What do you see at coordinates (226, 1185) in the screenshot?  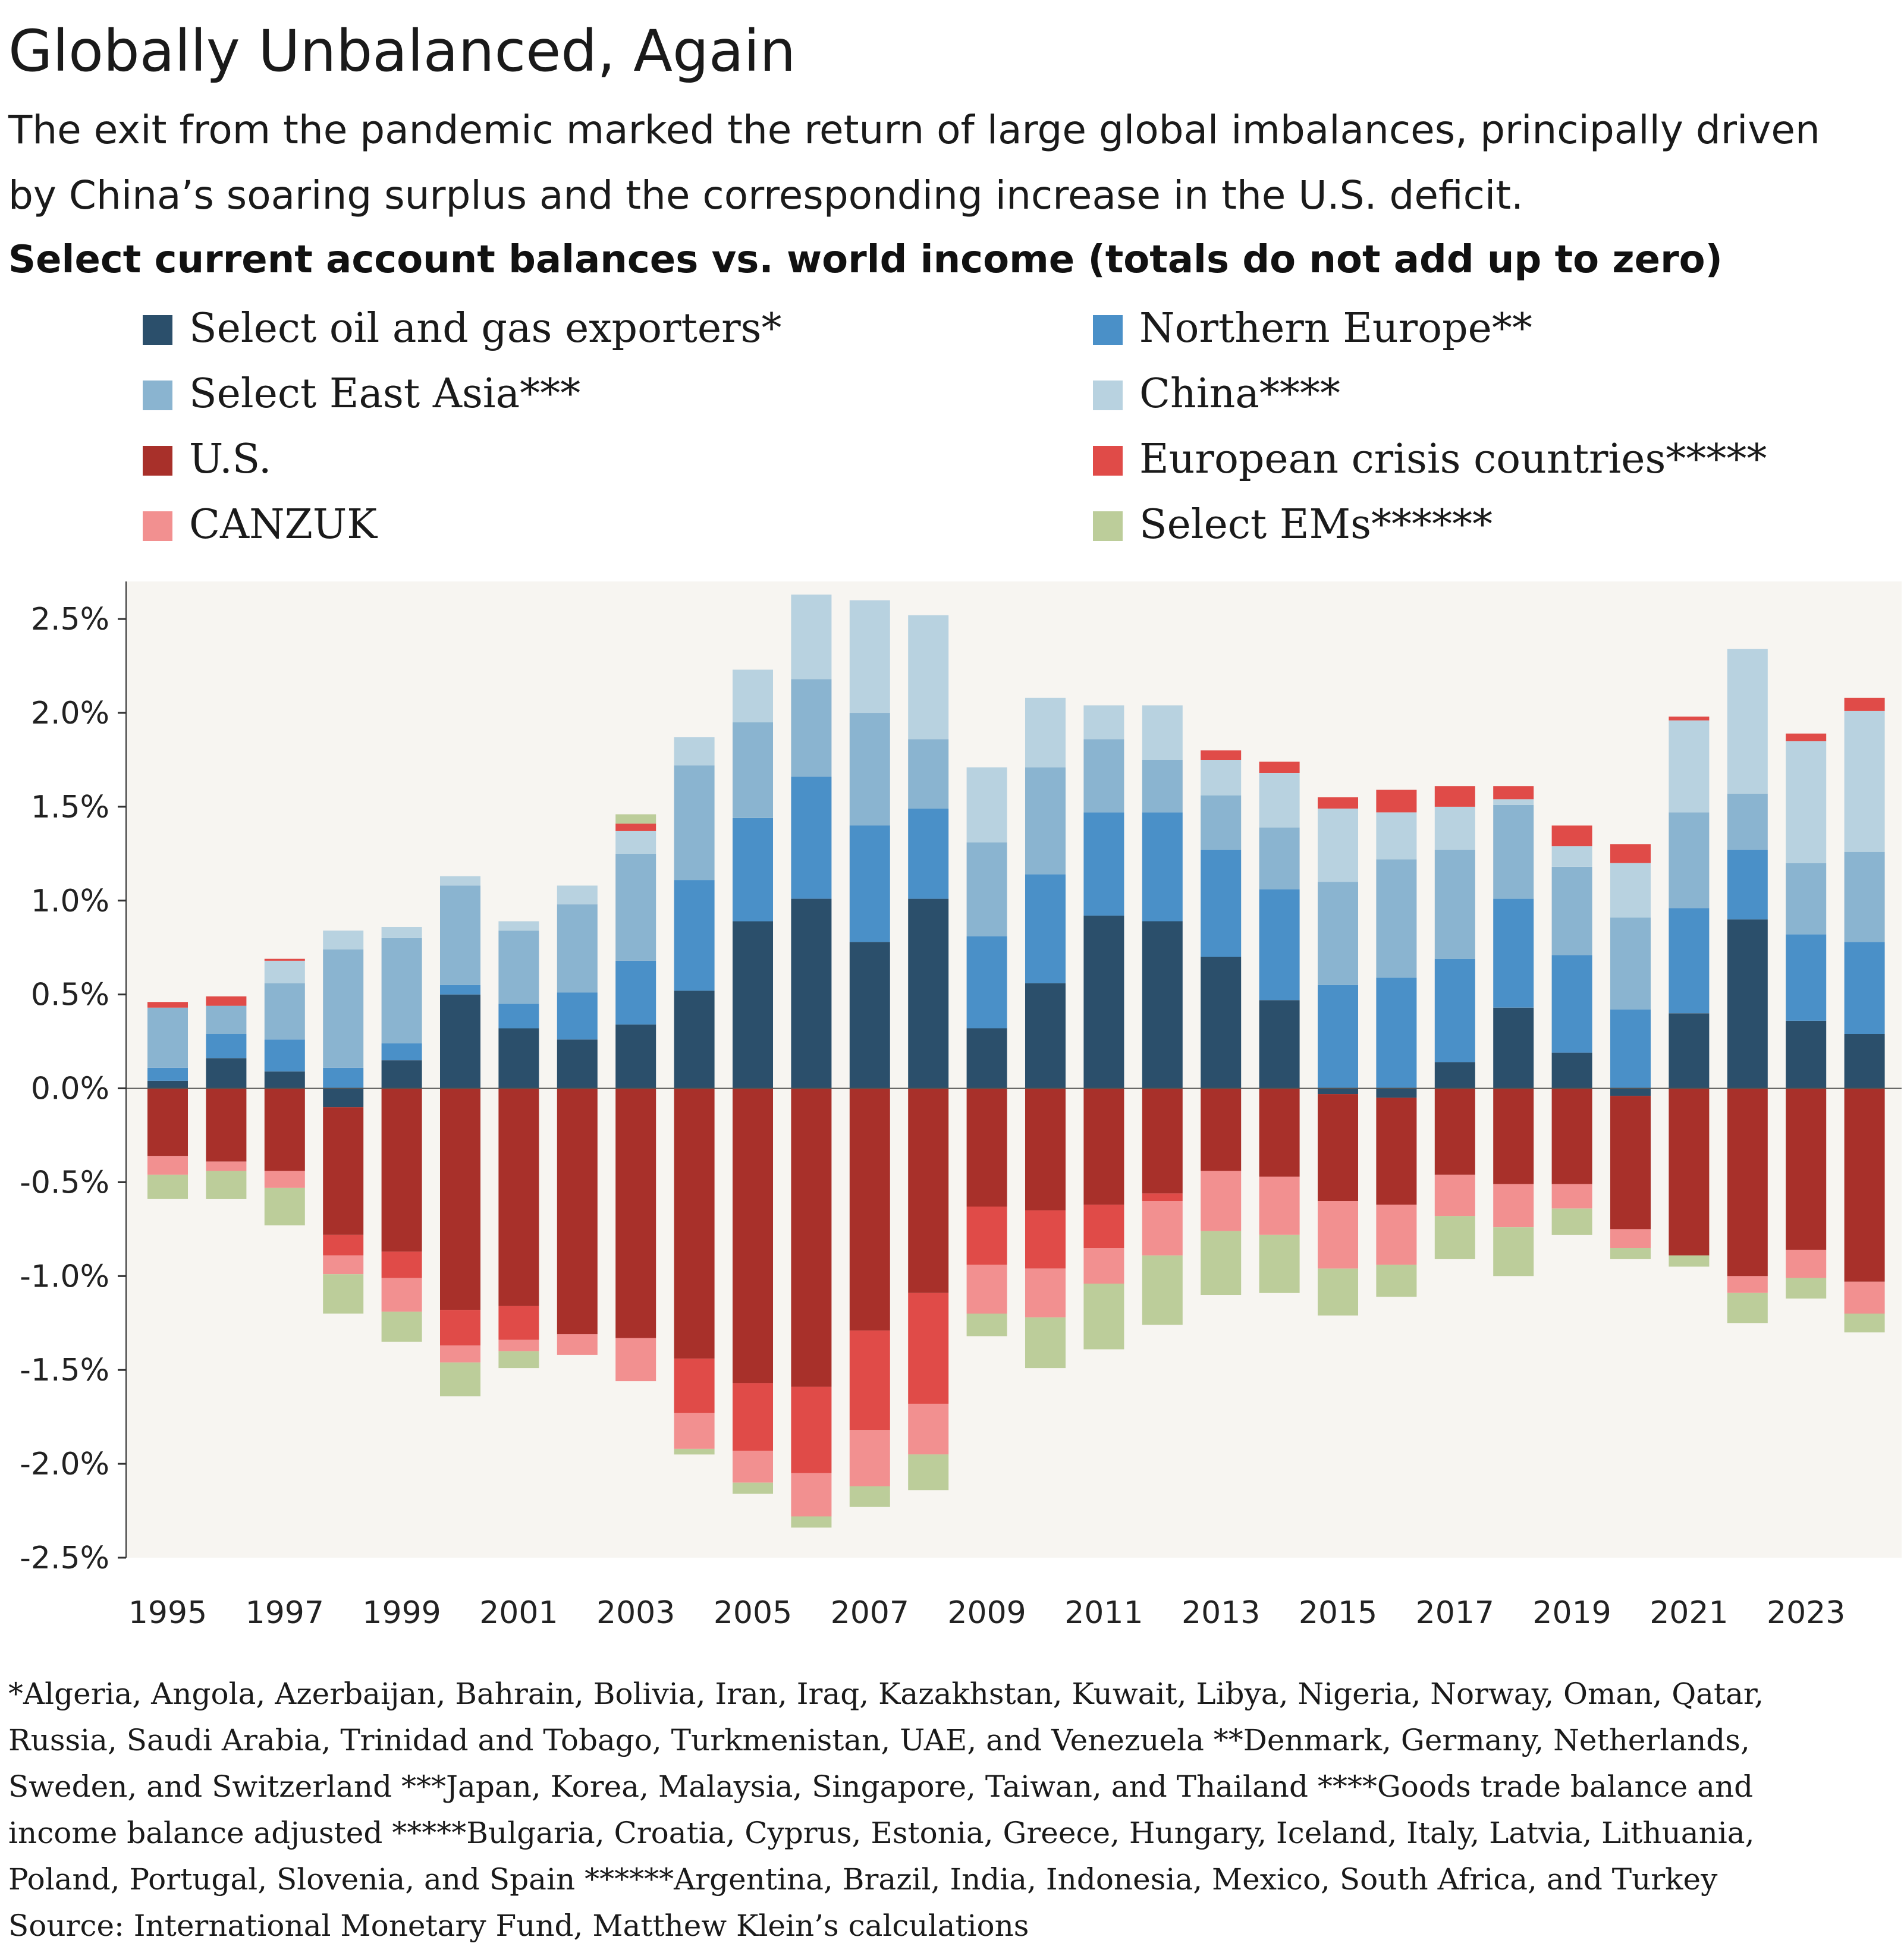 I see `bar-segment-ems-1996` at bounding box center [226, 1185].